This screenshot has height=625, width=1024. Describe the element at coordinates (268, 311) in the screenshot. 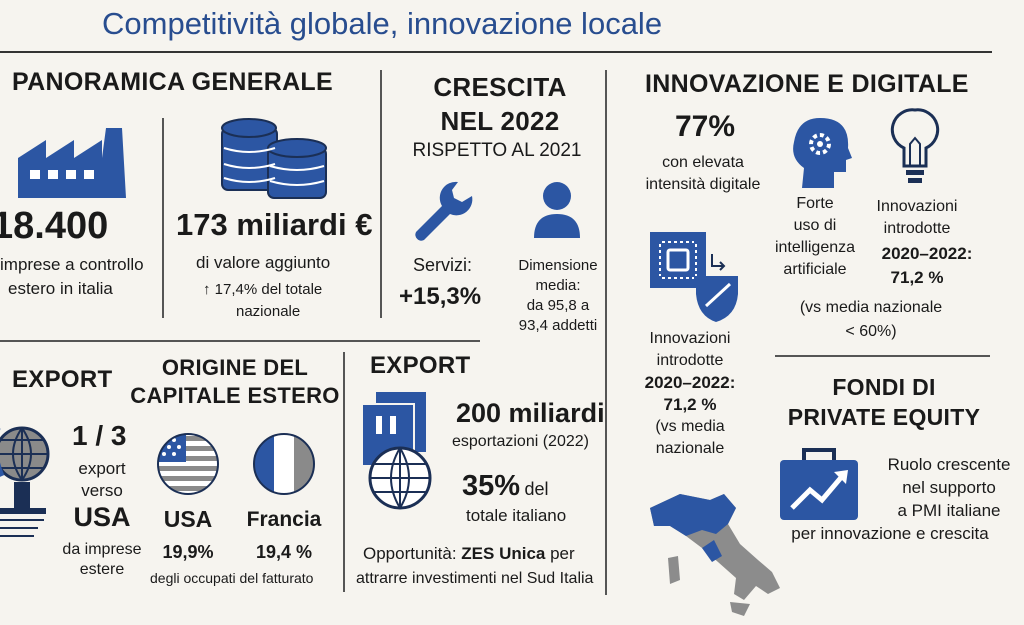

I see `valore-sub2: nazionale` at that location.